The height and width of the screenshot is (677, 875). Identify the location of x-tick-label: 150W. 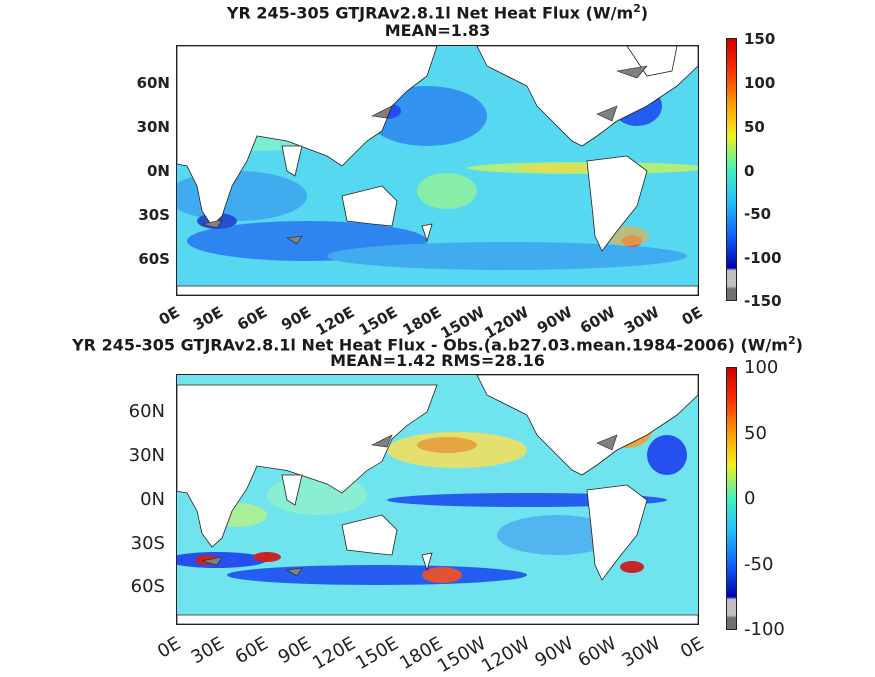
(461, 655).